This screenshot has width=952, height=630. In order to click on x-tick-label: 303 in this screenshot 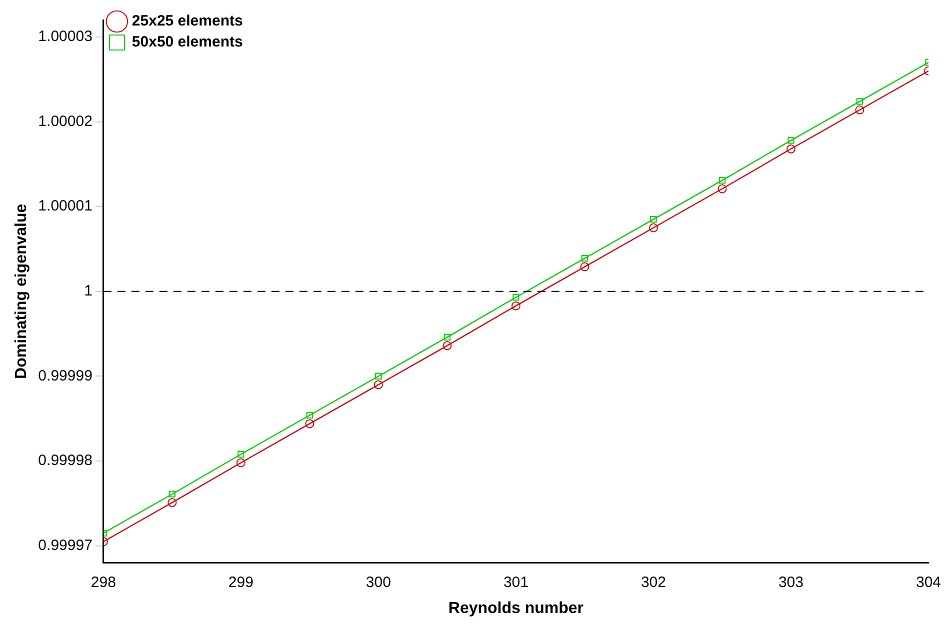, I will do `click(791, 582)`.